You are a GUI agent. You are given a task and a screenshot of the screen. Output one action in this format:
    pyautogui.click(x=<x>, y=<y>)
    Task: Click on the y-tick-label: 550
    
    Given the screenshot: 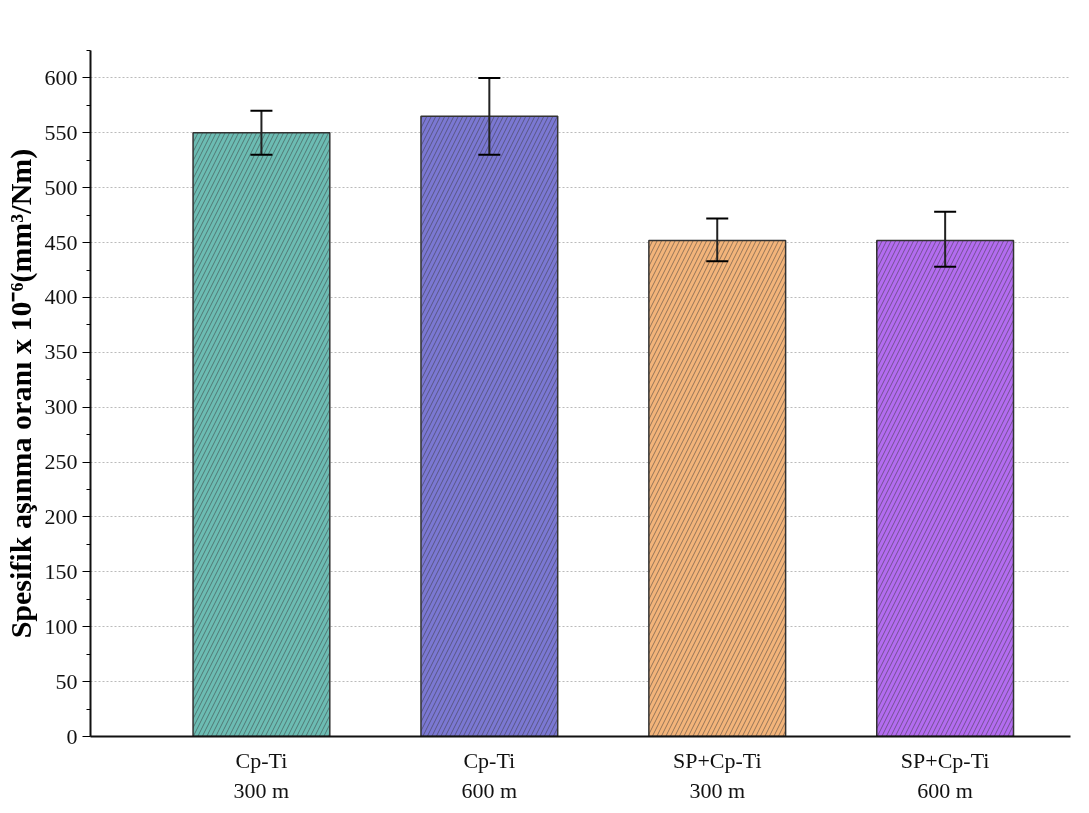 What is the action you would take?
    pyautogui.click(x=61, y=132)
    